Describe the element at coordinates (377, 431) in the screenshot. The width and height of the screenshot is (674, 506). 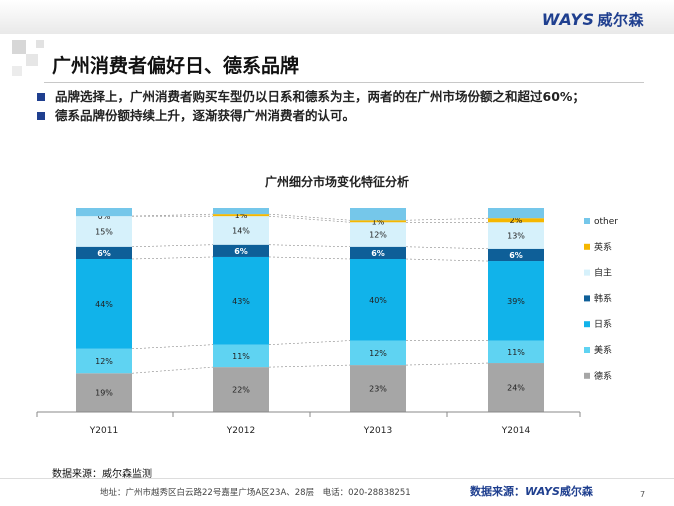
I see `x-tick-label: Y2013` at that location.